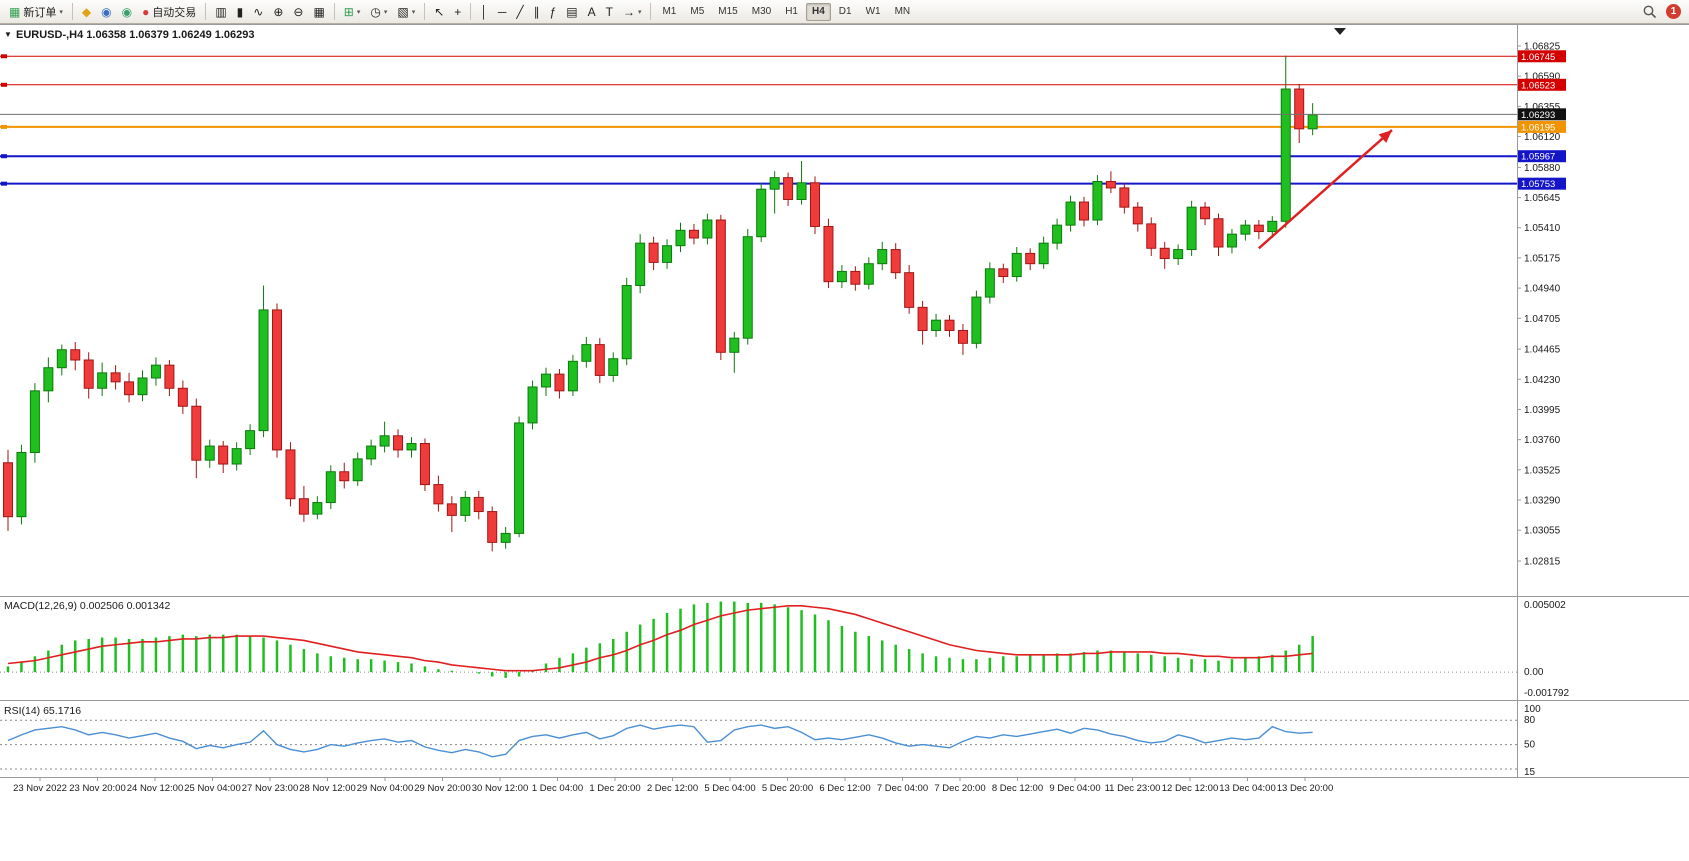 The image size is (1689, 861). What do you see at coordinates (40, 12) in the screenshot?
I see `new-order-button-label: 新订单` at bounding box center [40, 12].